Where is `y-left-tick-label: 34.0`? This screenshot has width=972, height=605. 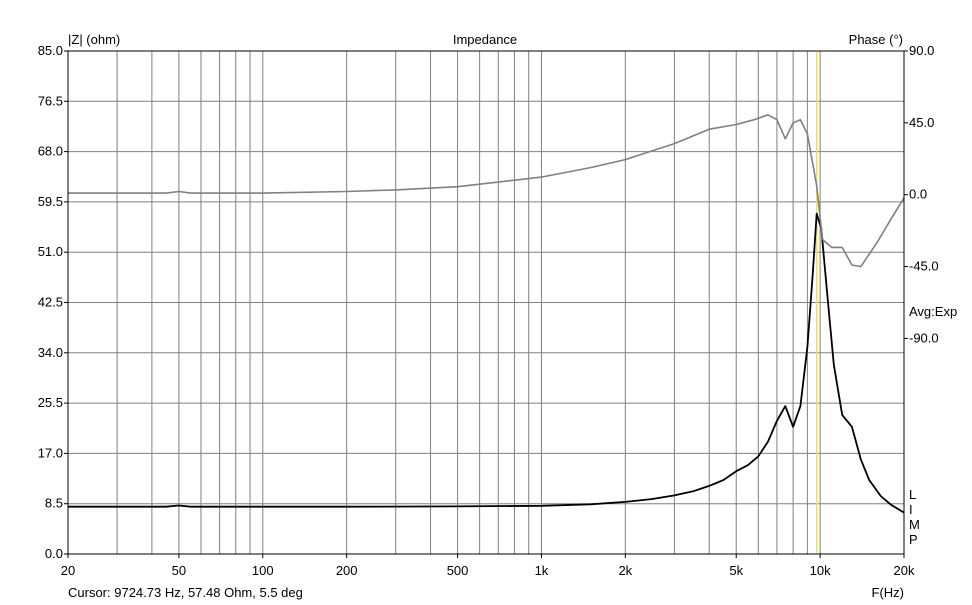
y-left-tick-label: 34.0 is located at coordinates (50, 352).